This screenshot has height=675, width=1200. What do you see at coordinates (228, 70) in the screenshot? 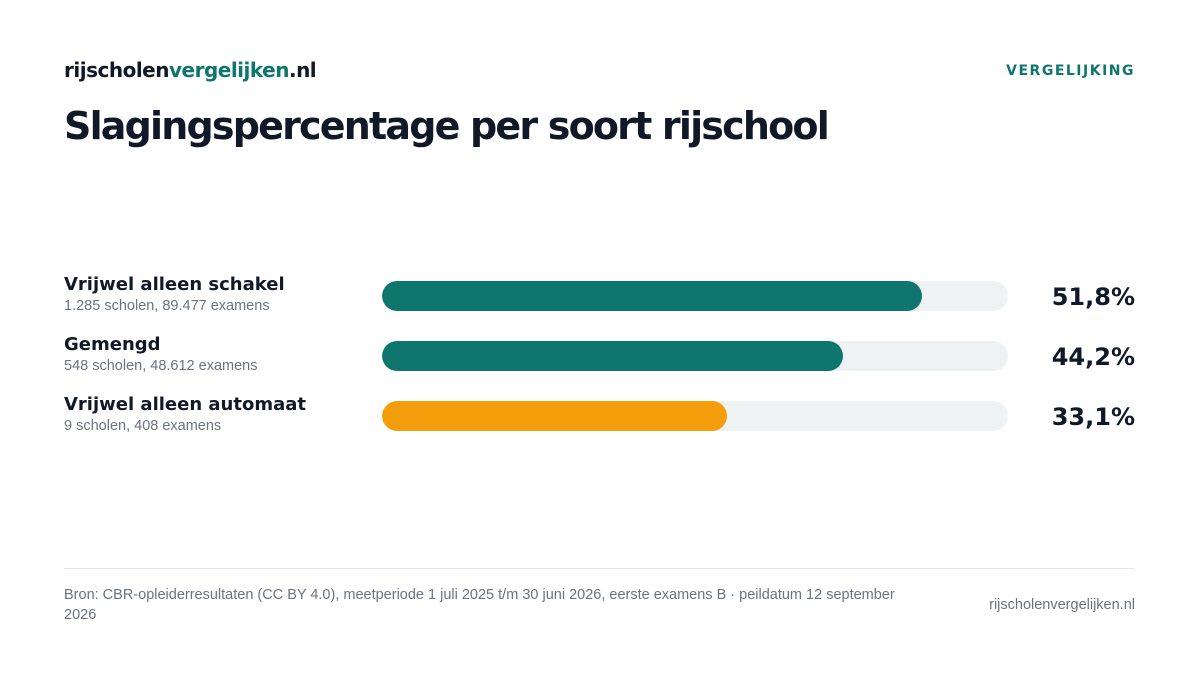
I see `brand-accent: vergelijken` at bounding box center [228, 70].